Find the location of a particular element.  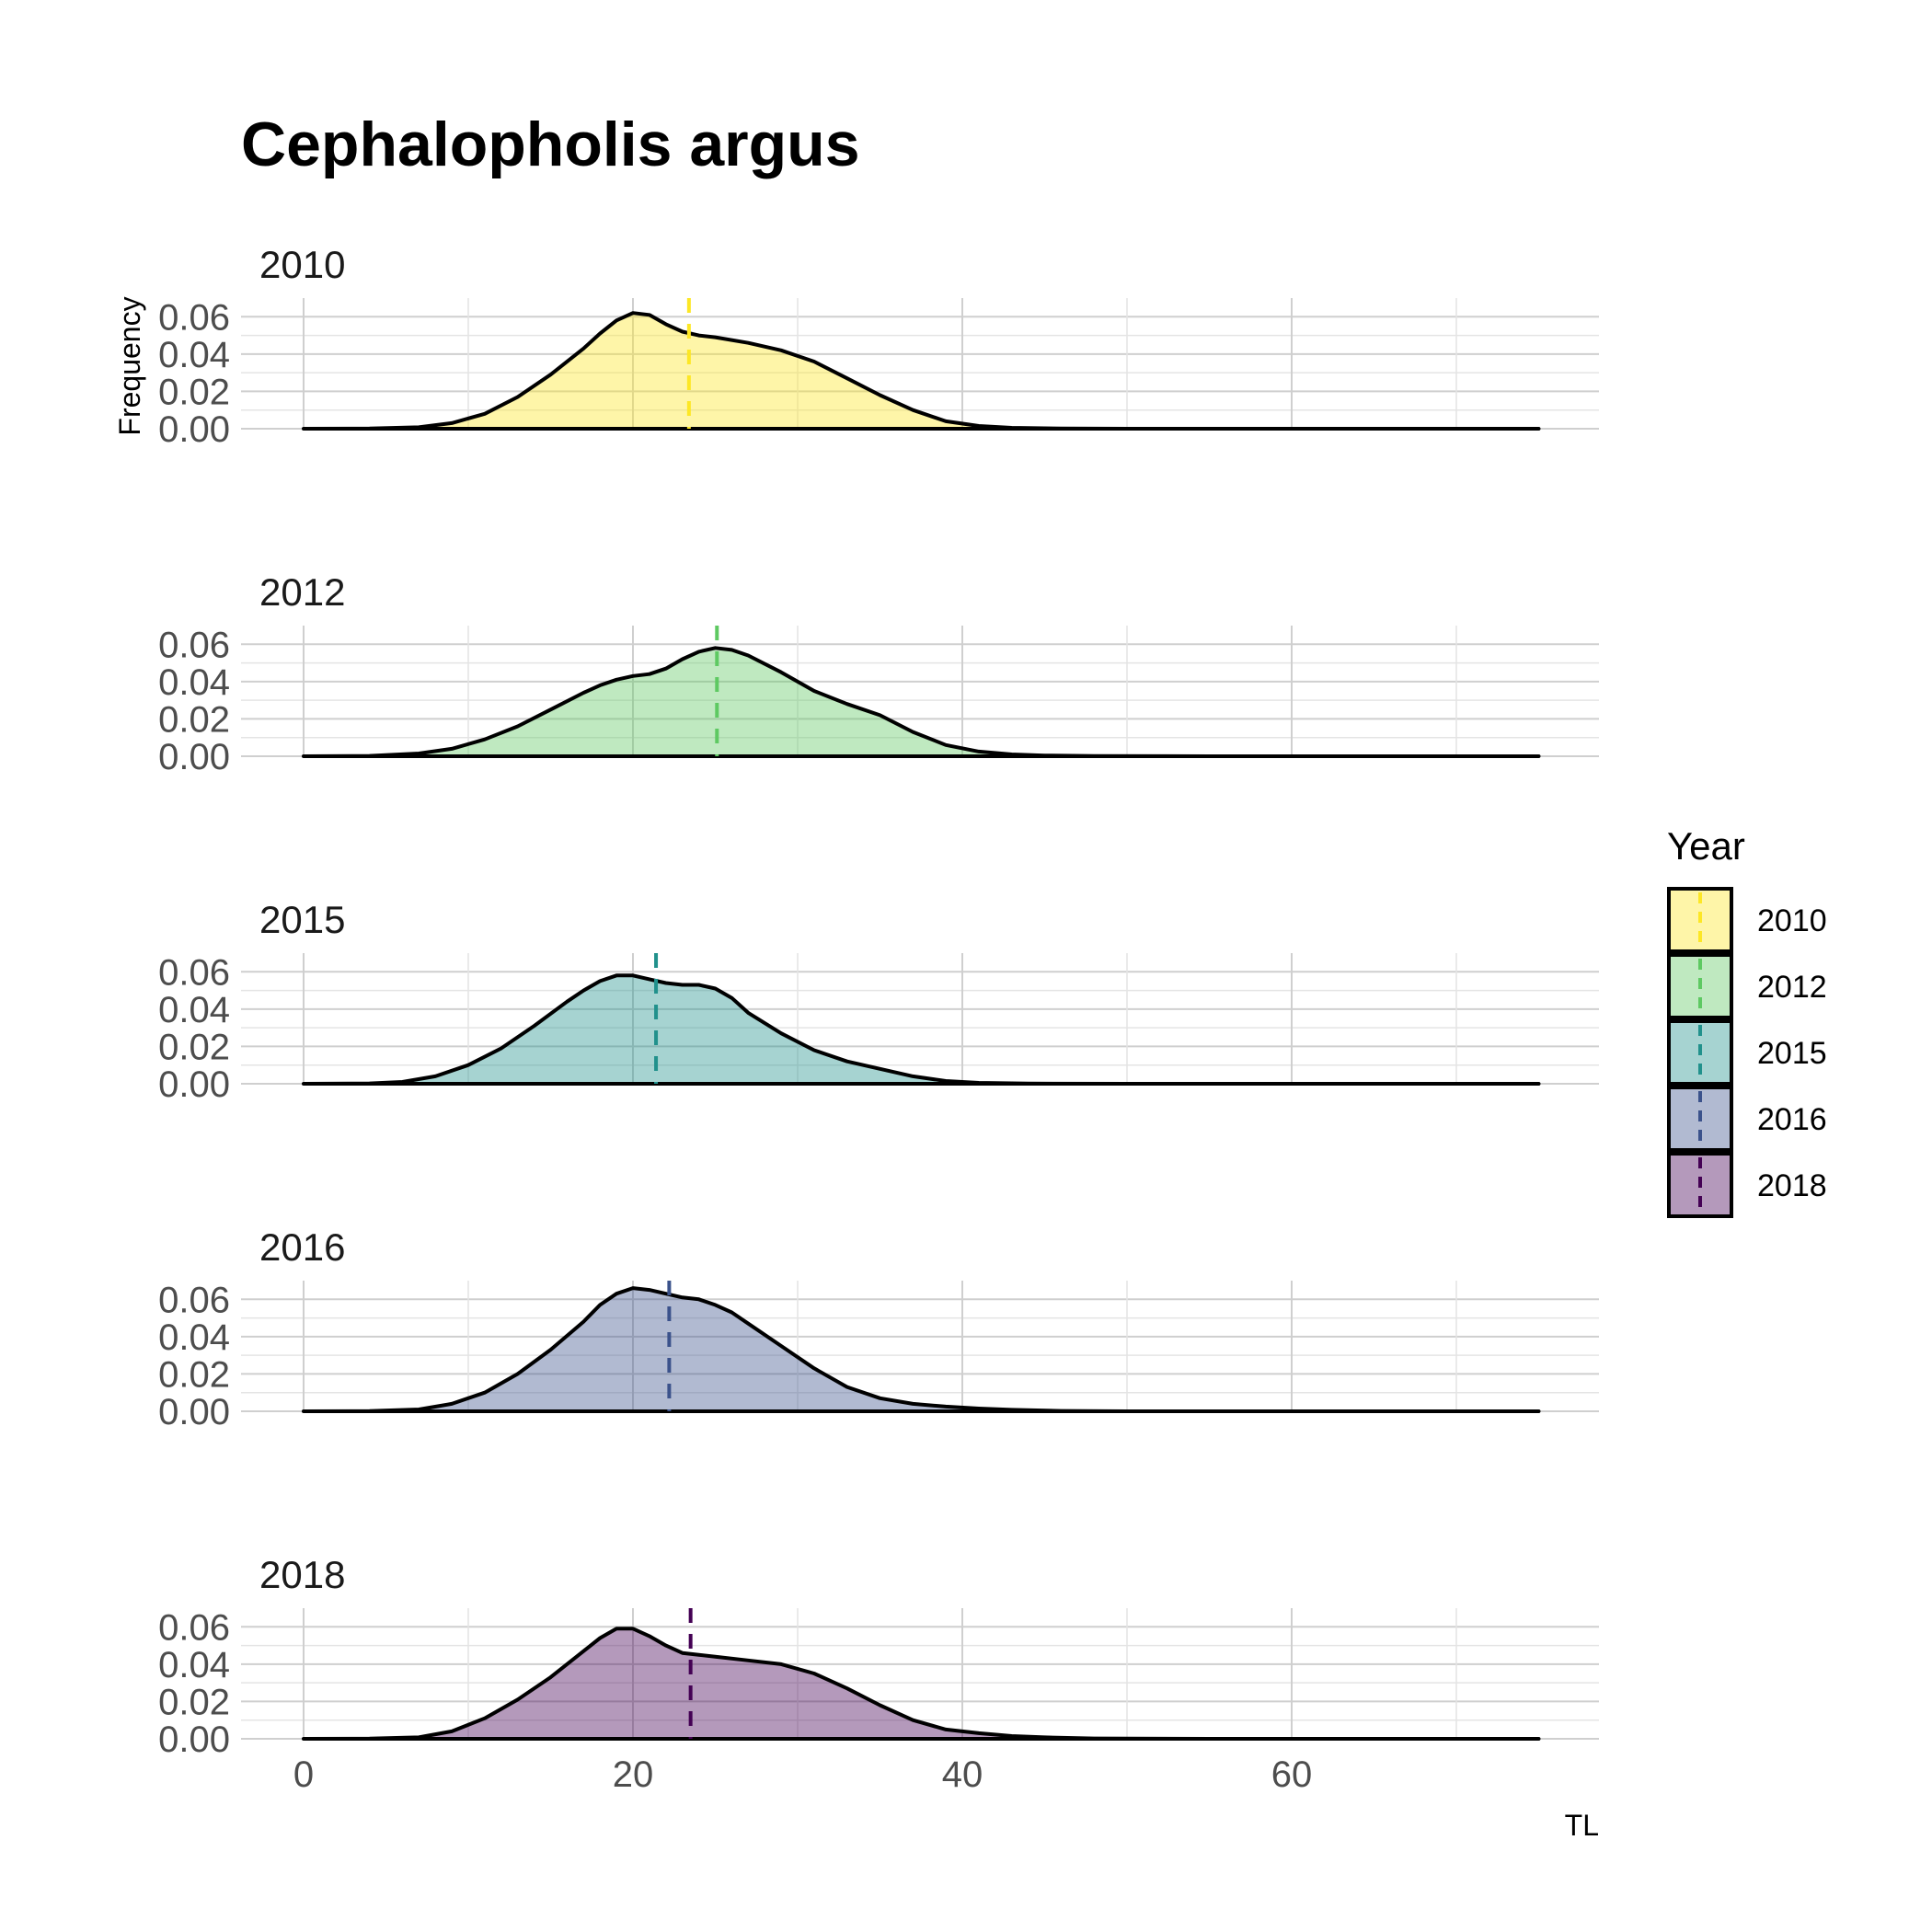

panel-2010: 2010 0.000.020.040.06 is located at coordinates (878, 346).